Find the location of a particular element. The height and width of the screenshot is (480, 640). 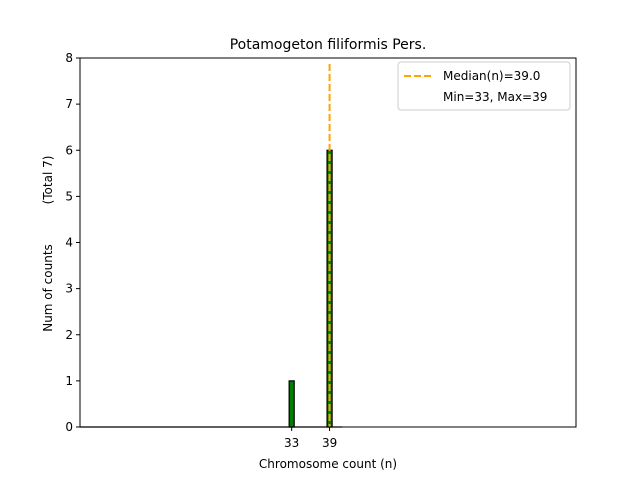

y-tick-label-6: 6 is located at coordinates (69, 150).